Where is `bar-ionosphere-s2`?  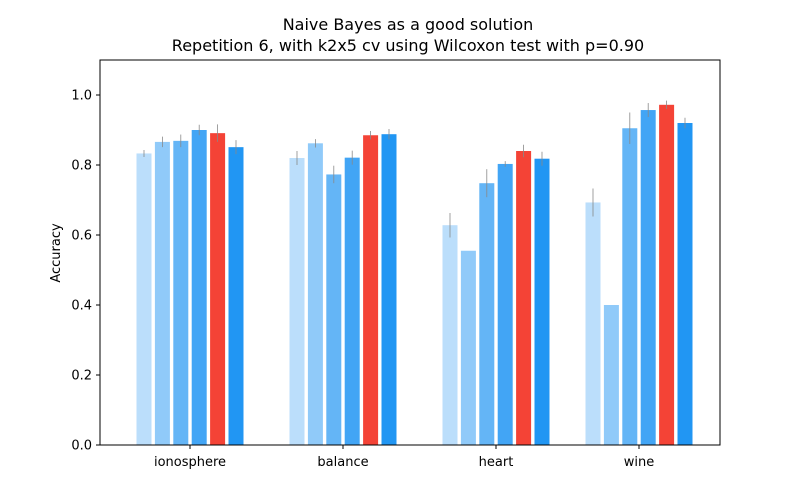
bar-ionosphere-s2 is located at coordinates (162, 293).